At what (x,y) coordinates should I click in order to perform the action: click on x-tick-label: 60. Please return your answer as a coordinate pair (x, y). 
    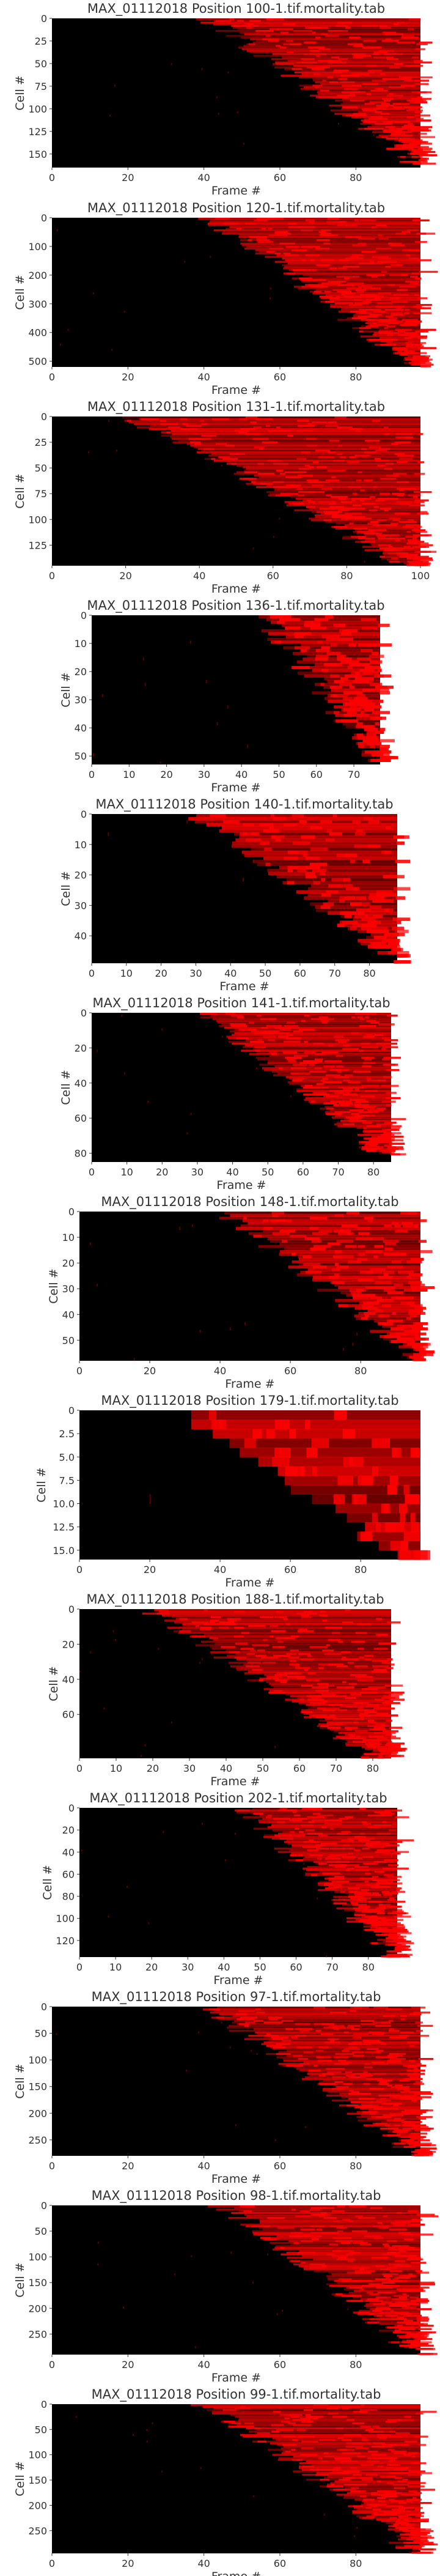
    Looking at the image, I should click on (280, 177).